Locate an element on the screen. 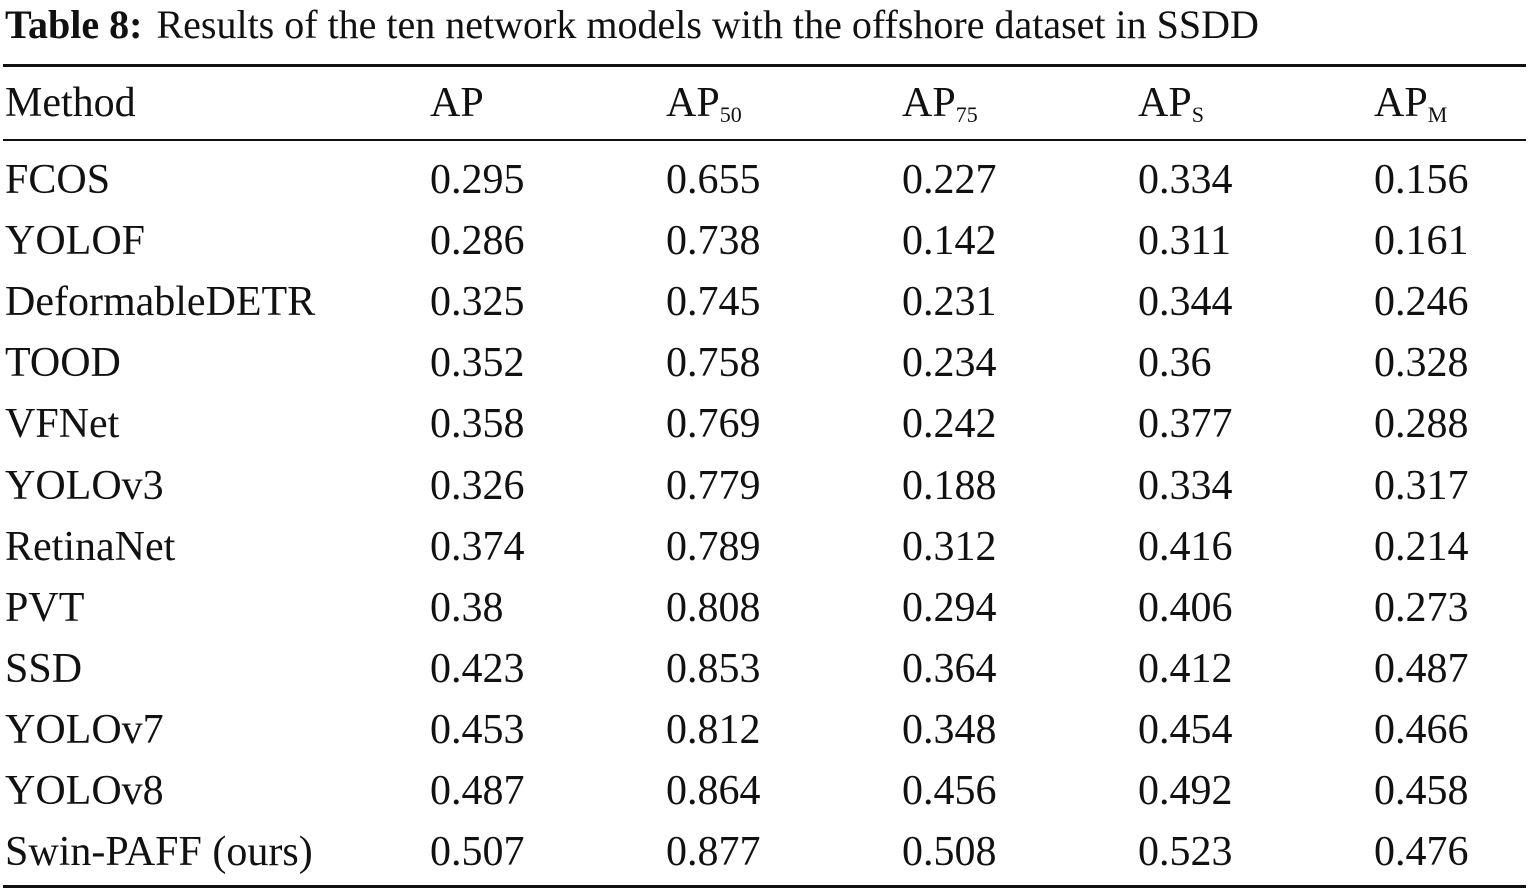 The image size is (1529, 892). header-cell: APM is located at coordinates (1410, 109).